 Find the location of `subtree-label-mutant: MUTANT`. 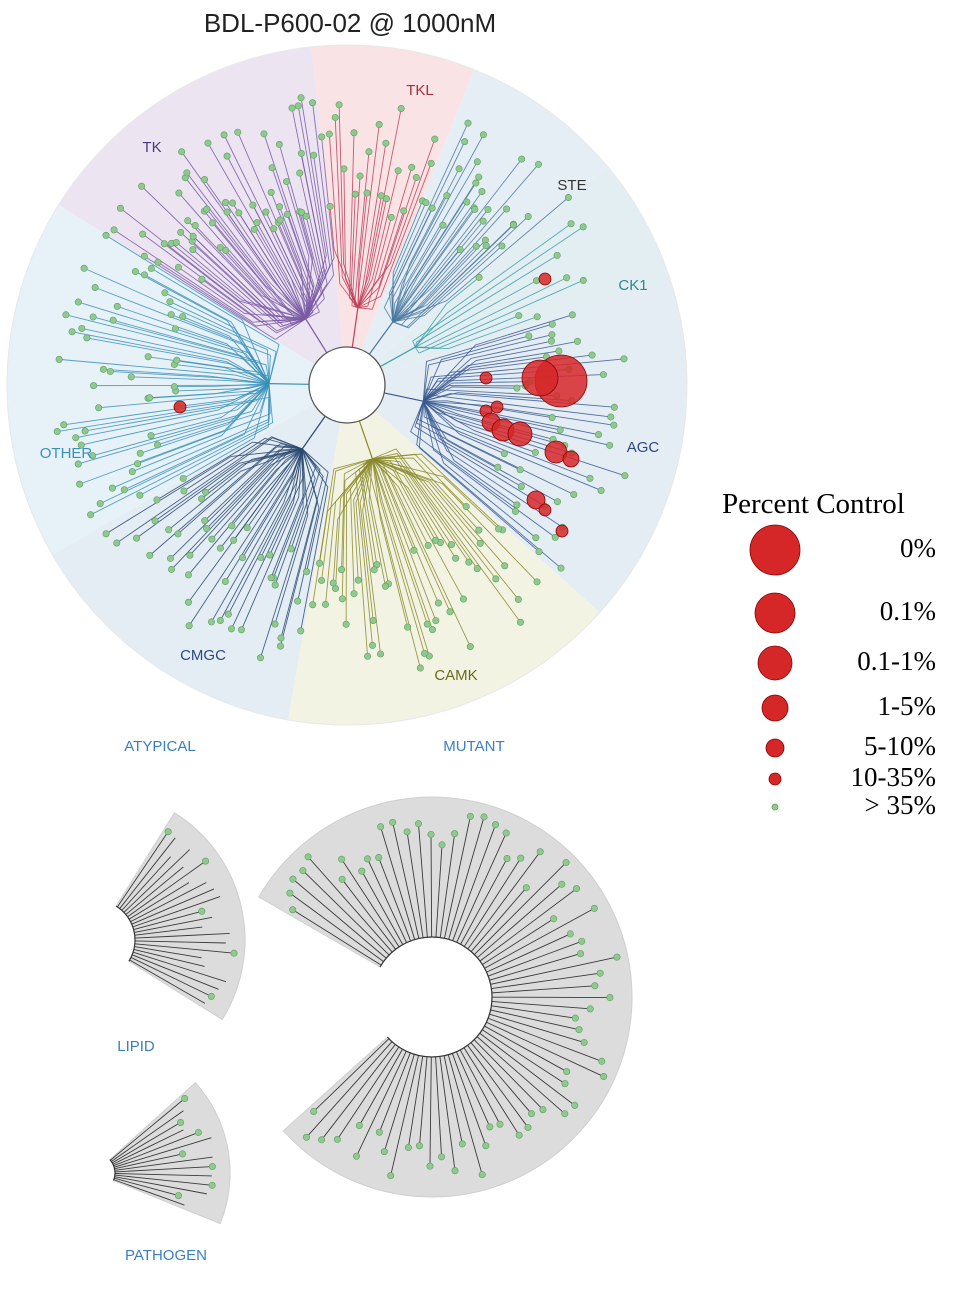

subtree-label-mutant: MUTANT is located at coordinates (473, 746).